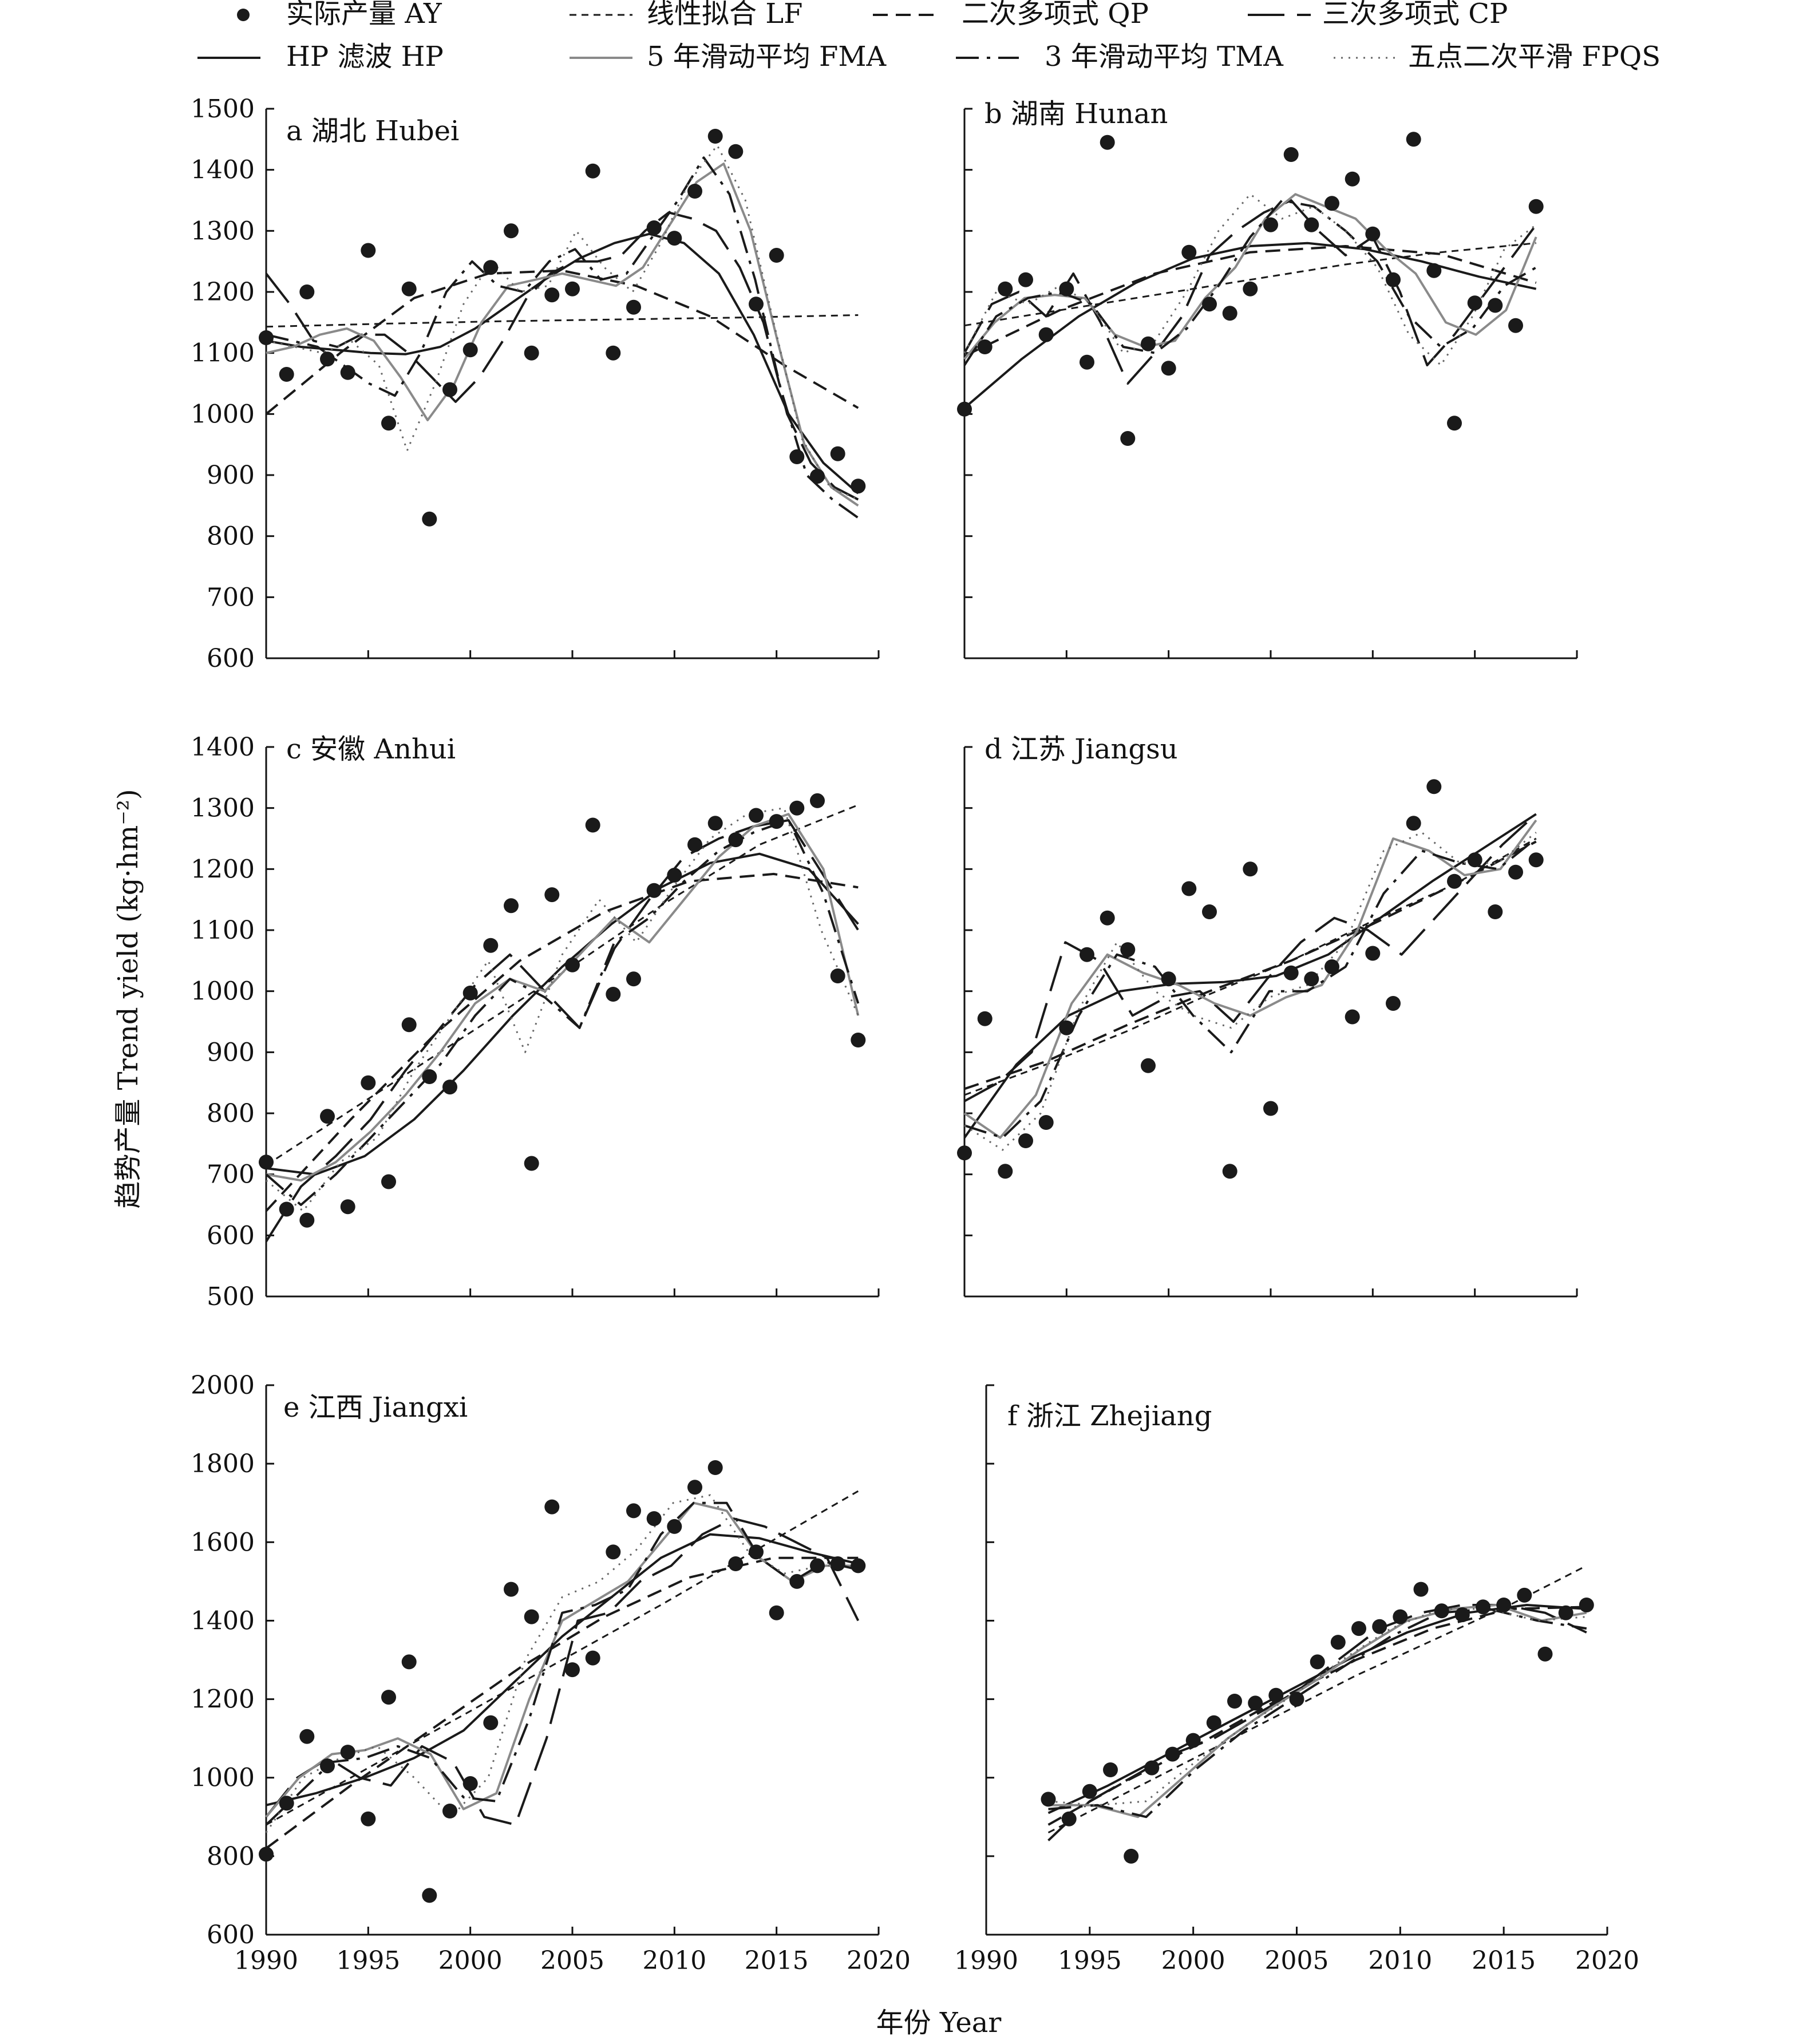 This screenshot has height=2044, width=1803. I want to click on x-tick-label: 2020, so click(879, 1960).